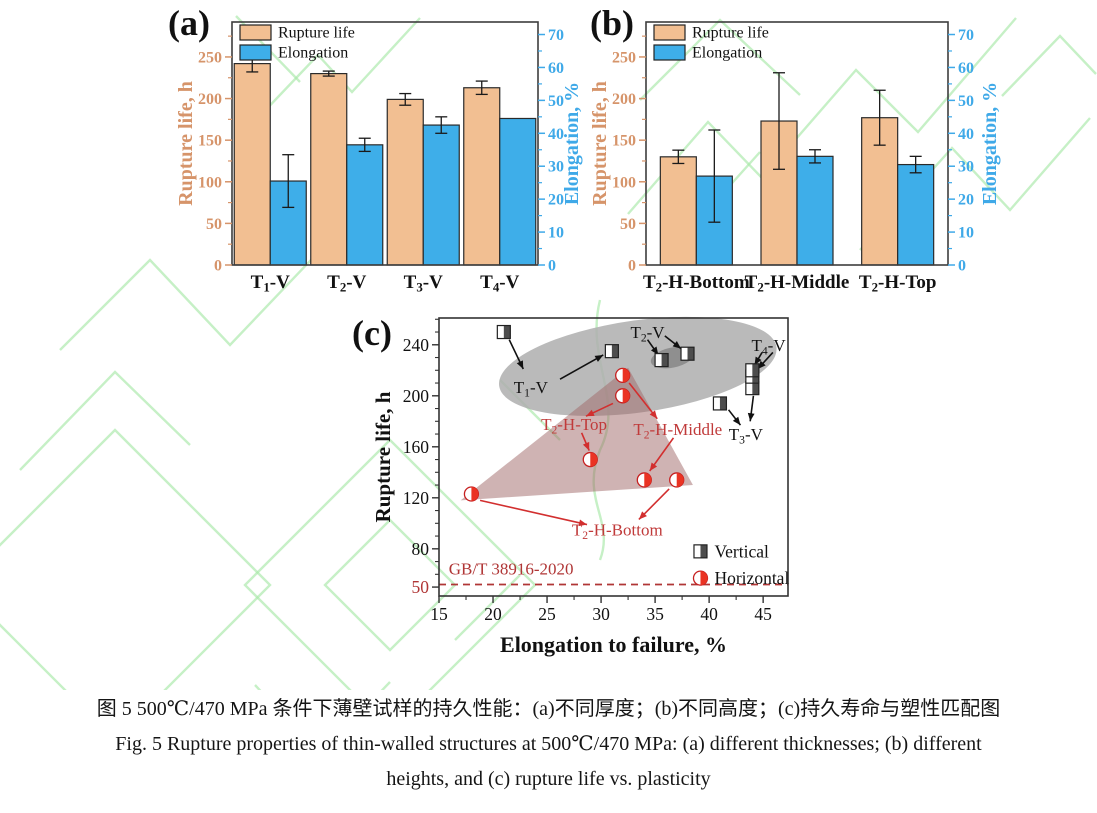  Describe the element at coordinates (655, 614) in the screenshot. I see `tick-label-x: 35` at that location.